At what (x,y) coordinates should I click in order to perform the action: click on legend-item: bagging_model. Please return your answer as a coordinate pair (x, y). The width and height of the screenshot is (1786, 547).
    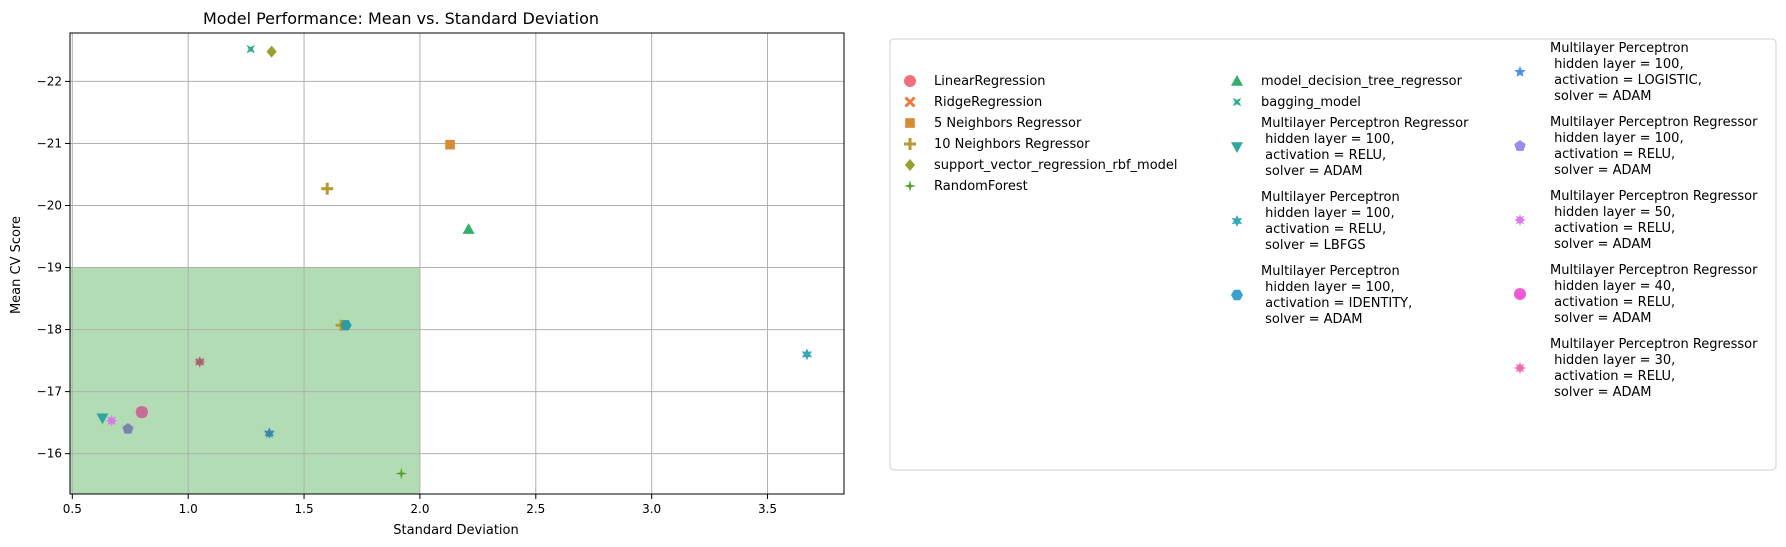
    Looking at the image, I should click on (1296, 102).